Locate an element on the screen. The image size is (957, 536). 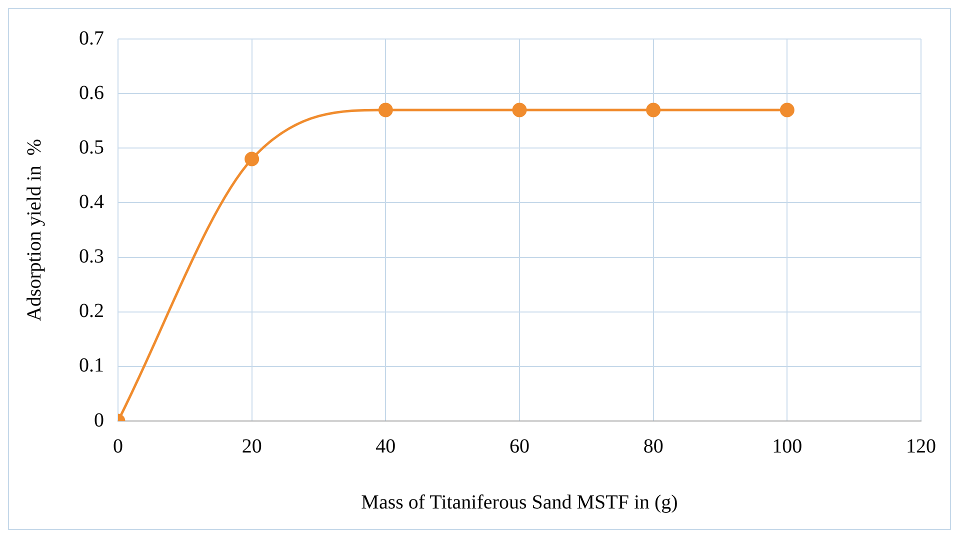
y-tick-label: 0.4 is located at coordinates (91, 201).